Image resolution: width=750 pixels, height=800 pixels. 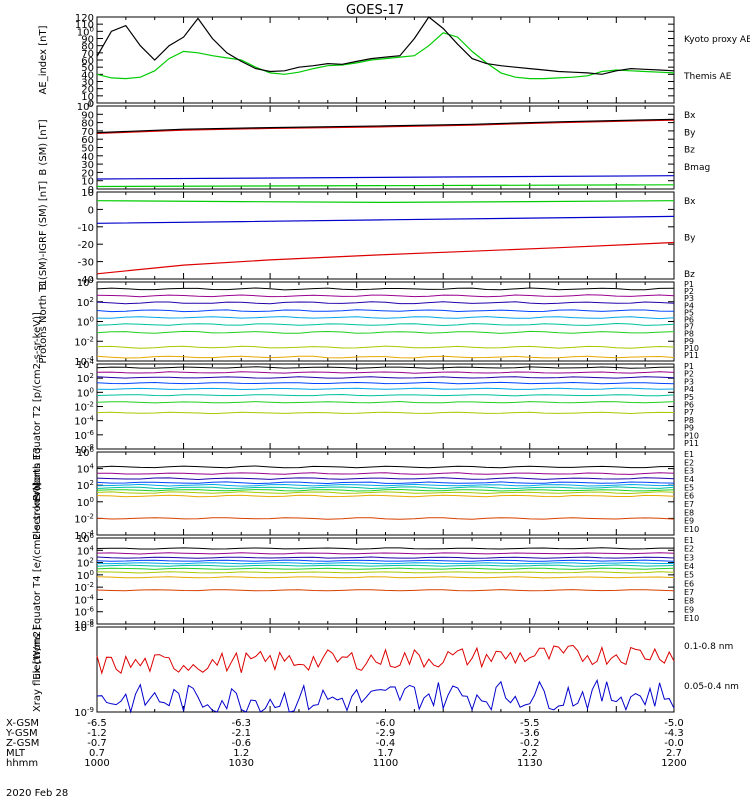 I want to click on y-tick-label: 0, so click(x=91, y=190).